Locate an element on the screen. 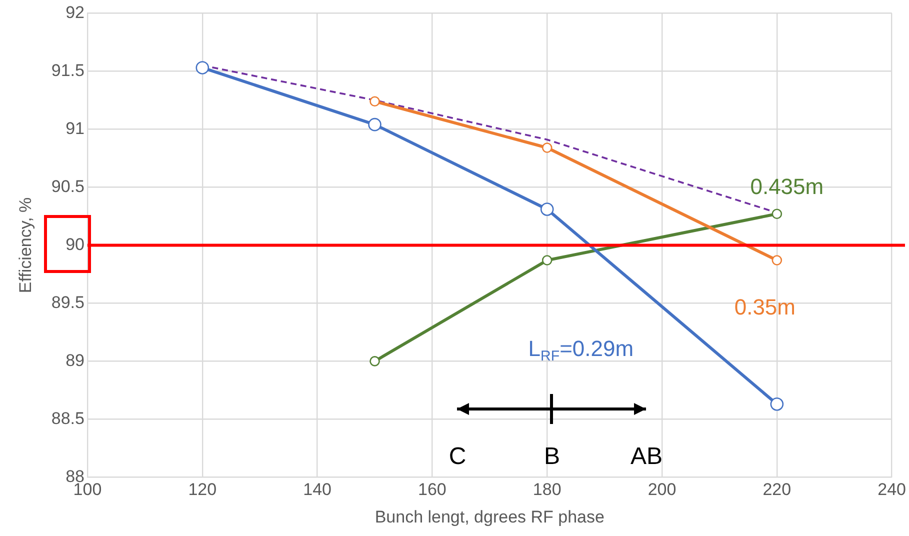  series-label: 0.435m is located at coordinates (787, 186).